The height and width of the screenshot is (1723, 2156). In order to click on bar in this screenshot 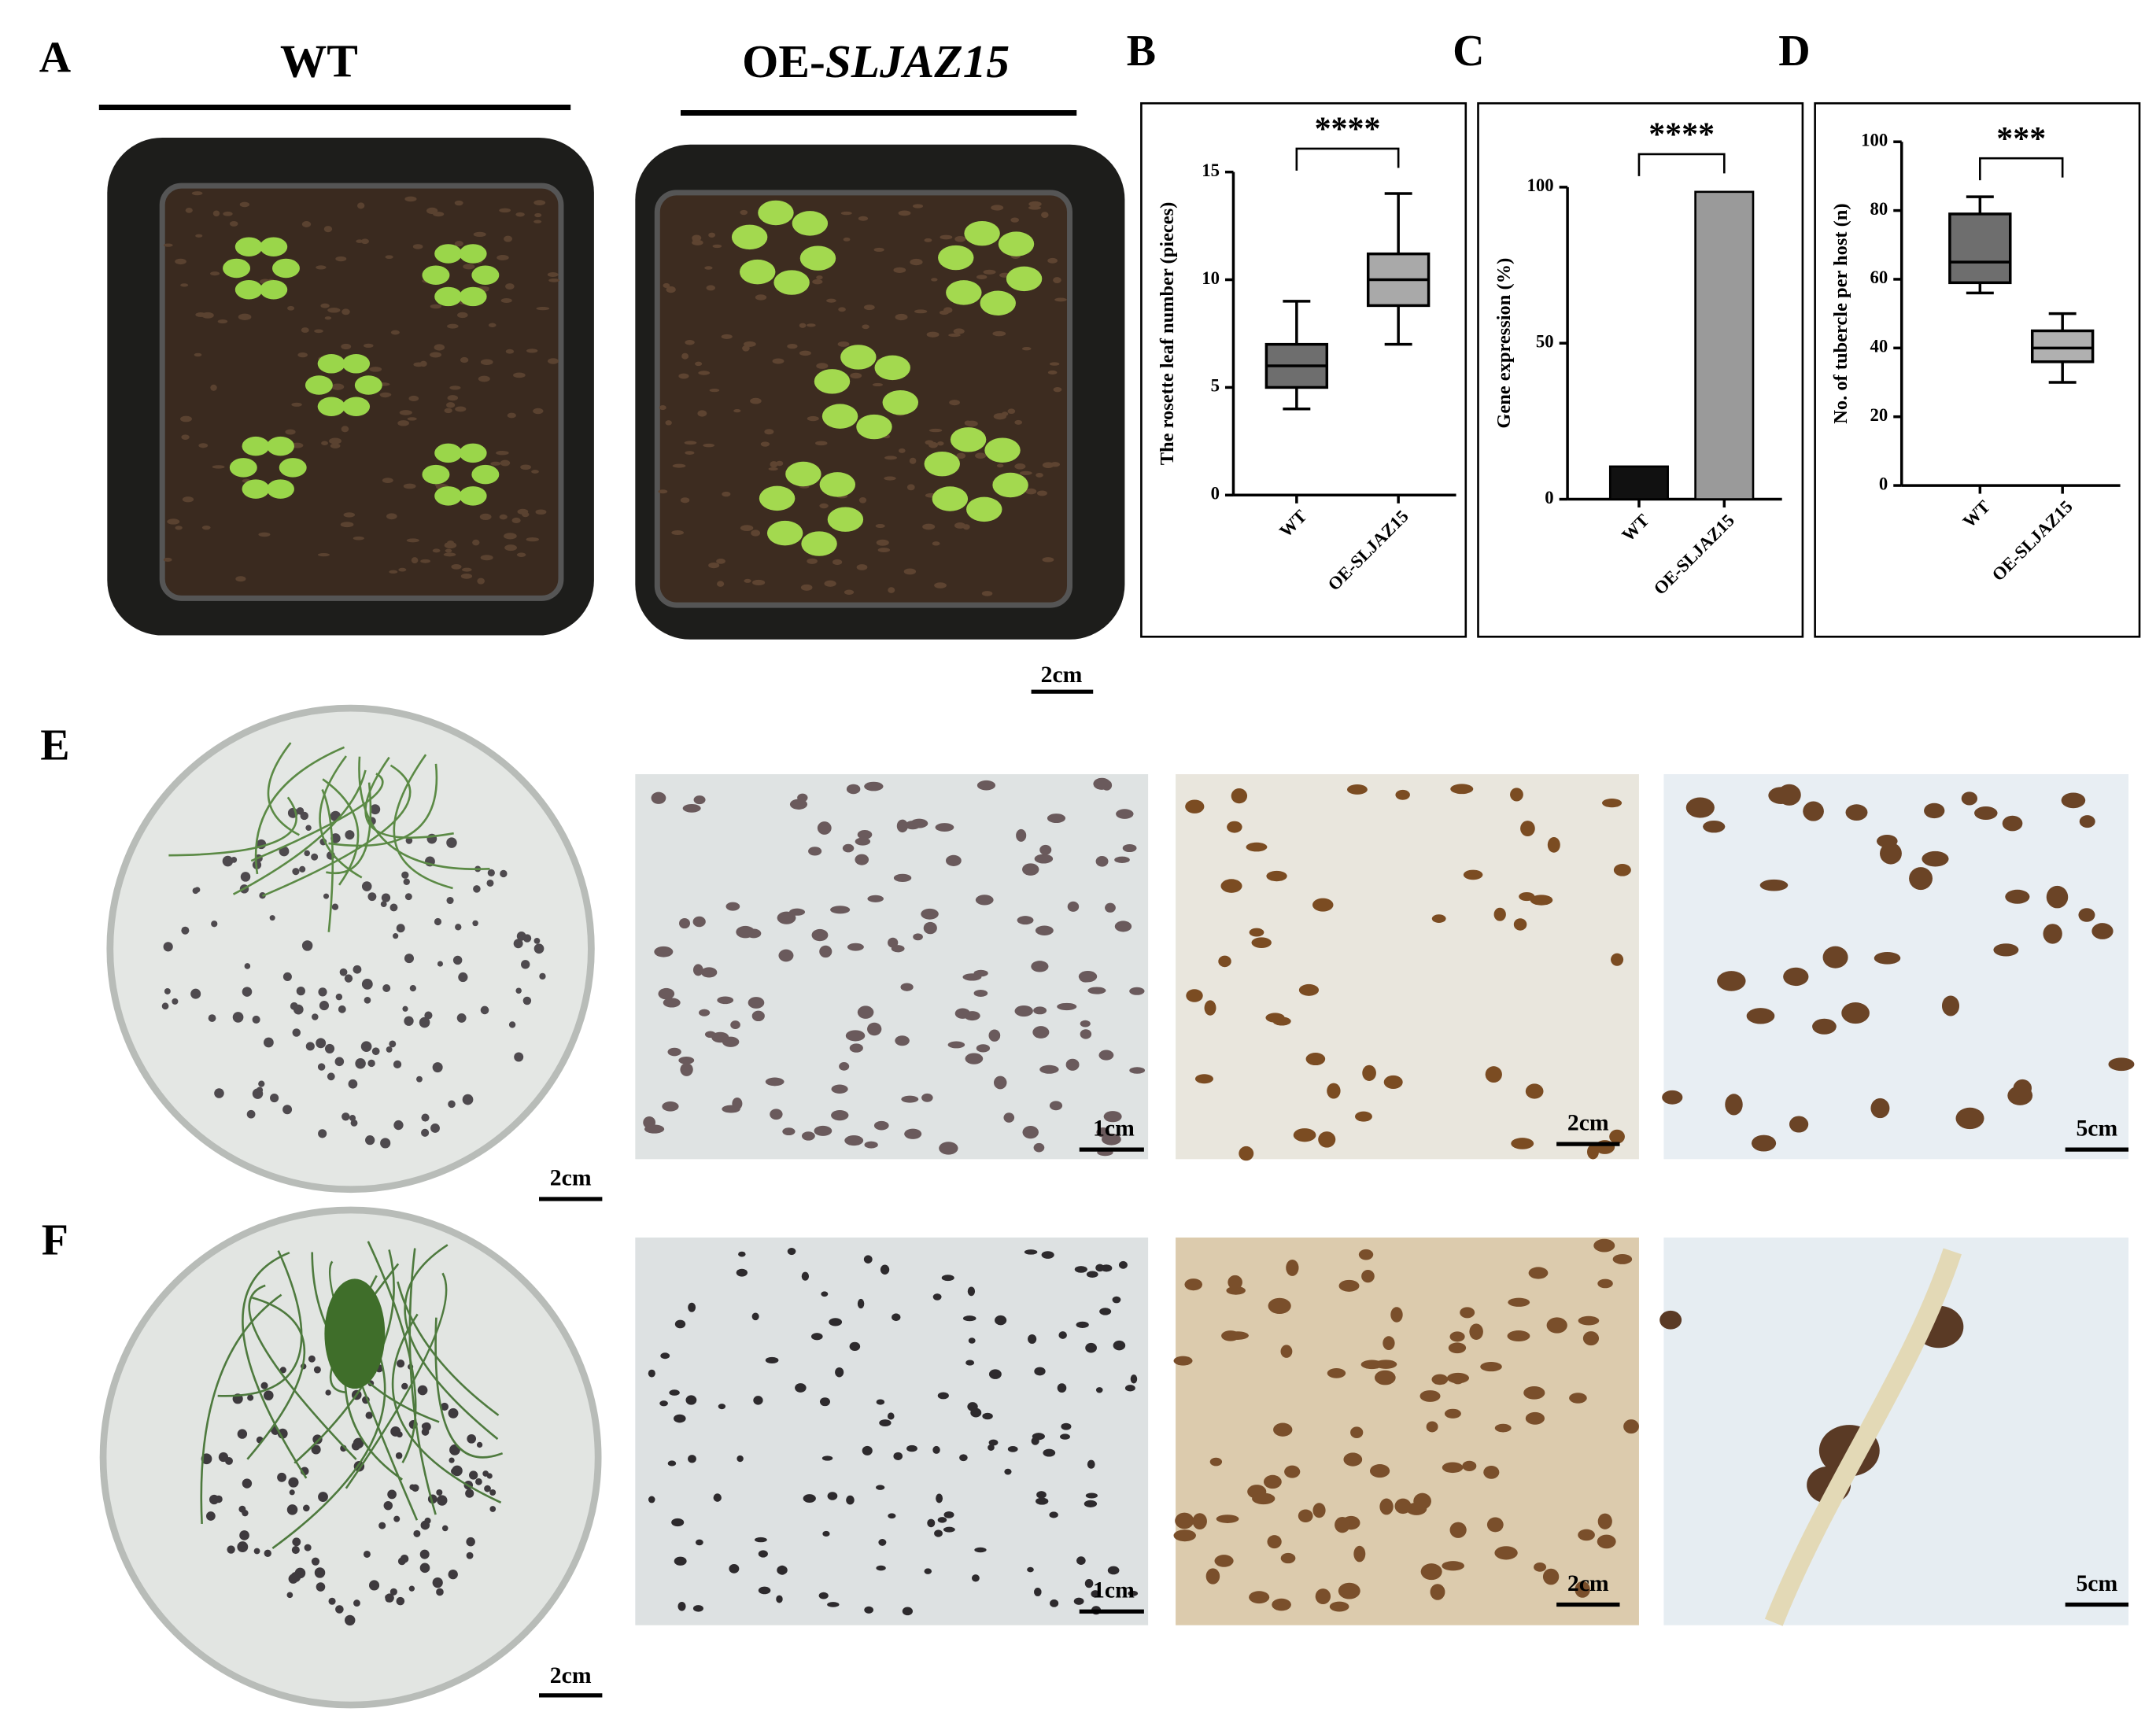, I will do `click(1639, 482)`.